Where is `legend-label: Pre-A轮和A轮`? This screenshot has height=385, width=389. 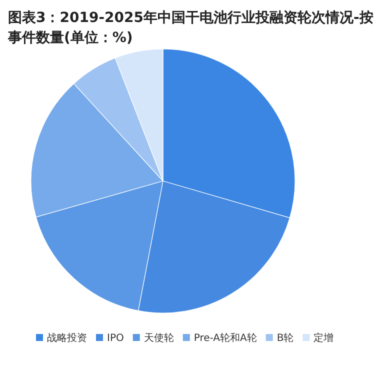 legend-label: Pre-A轮和A轮 is located at coordinates (225, 338).